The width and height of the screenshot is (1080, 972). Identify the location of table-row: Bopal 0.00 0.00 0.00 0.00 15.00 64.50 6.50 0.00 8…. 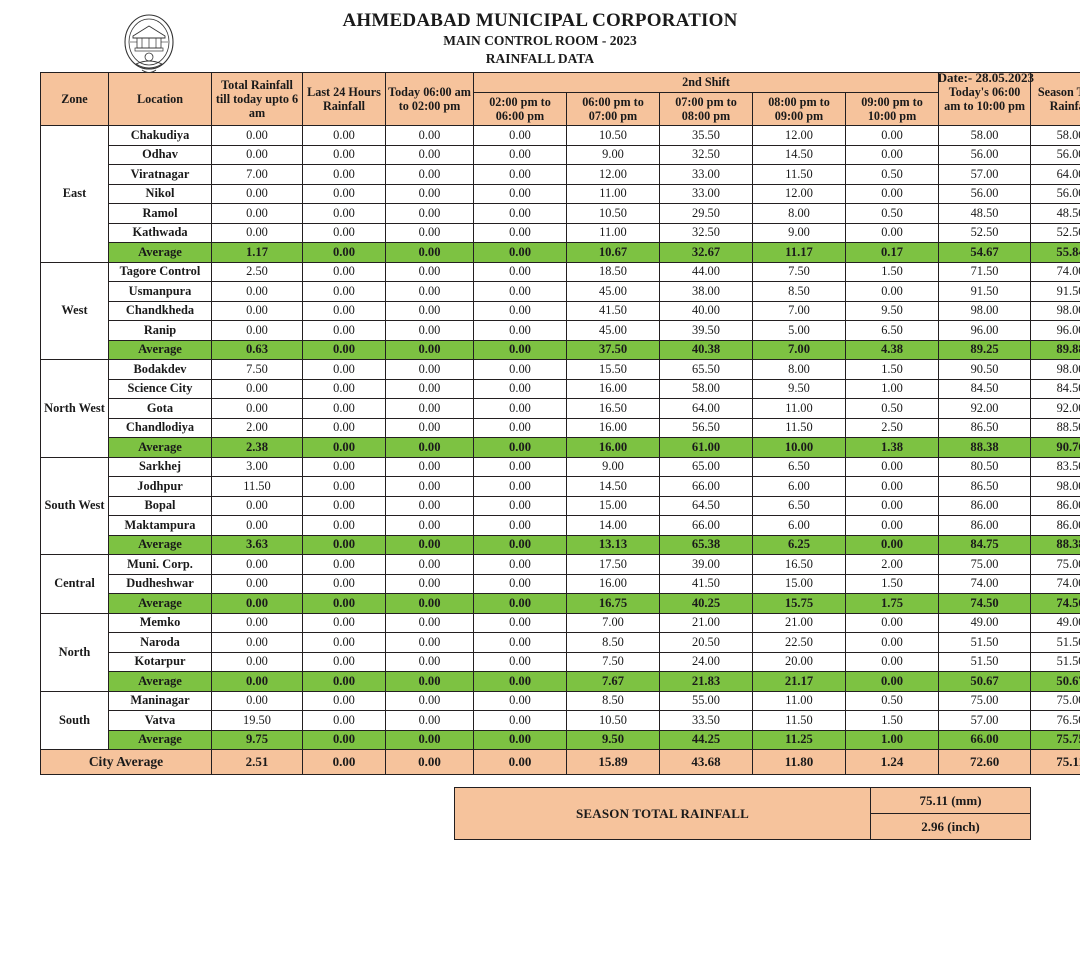
(560, 506).